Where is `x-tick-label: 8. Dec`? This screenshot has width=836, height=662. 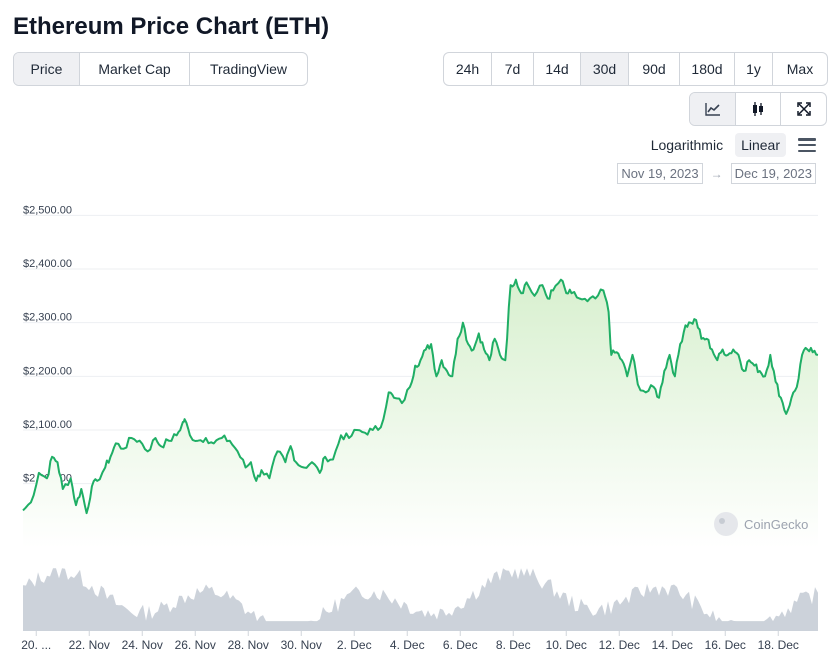 x-tick-label: 8. Dec is located at coordinates (513, 645).